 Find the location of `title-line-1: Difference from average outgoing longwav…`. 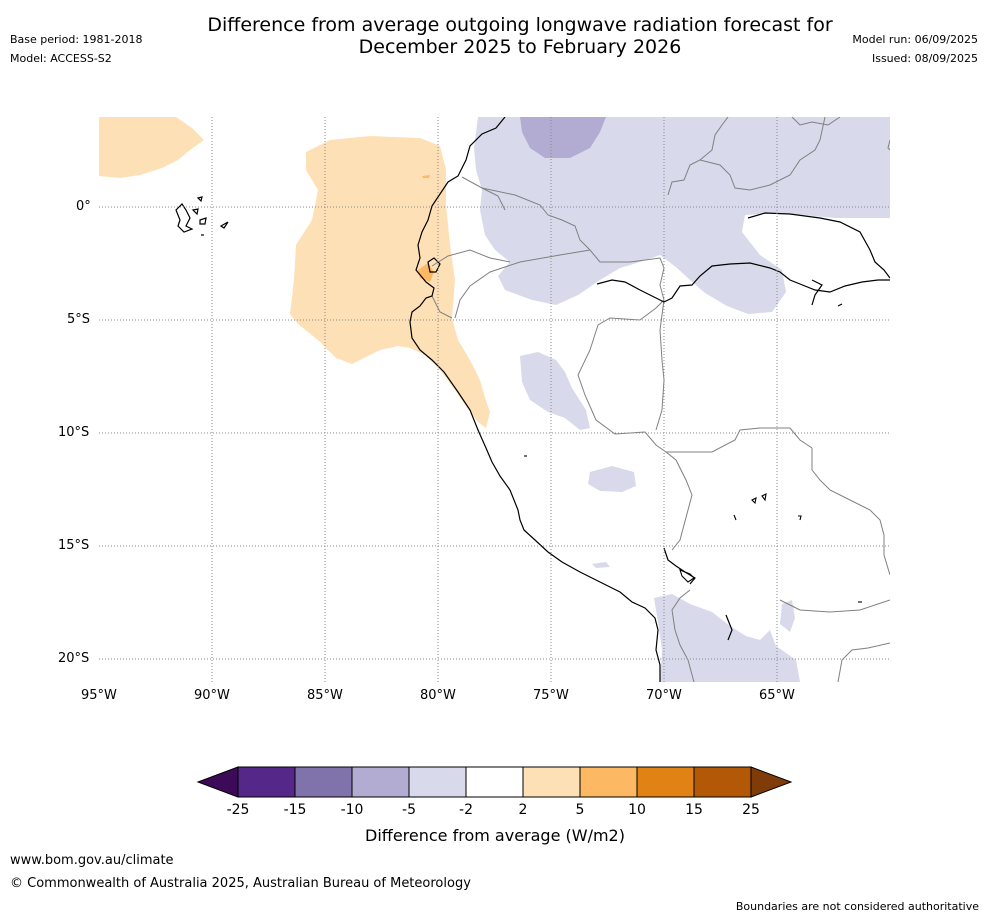

title-line-1: Difference from average outgoing longwav… is located at coordinates (520, 25).